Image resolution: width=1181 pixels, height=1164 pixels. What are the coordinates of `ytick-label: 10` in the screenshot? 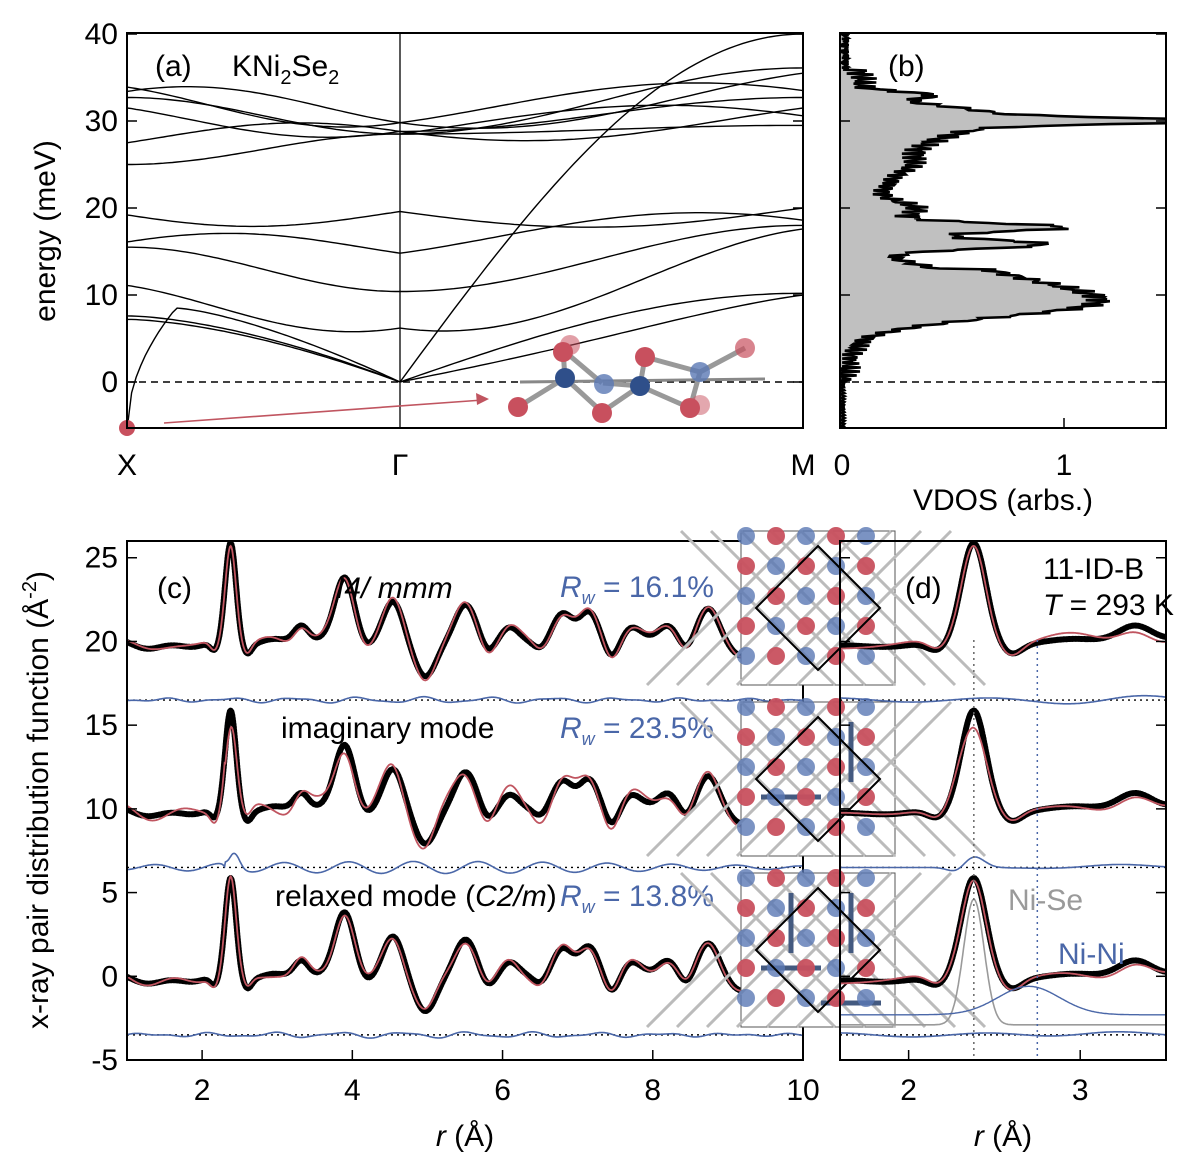 It's located at (101, 295).